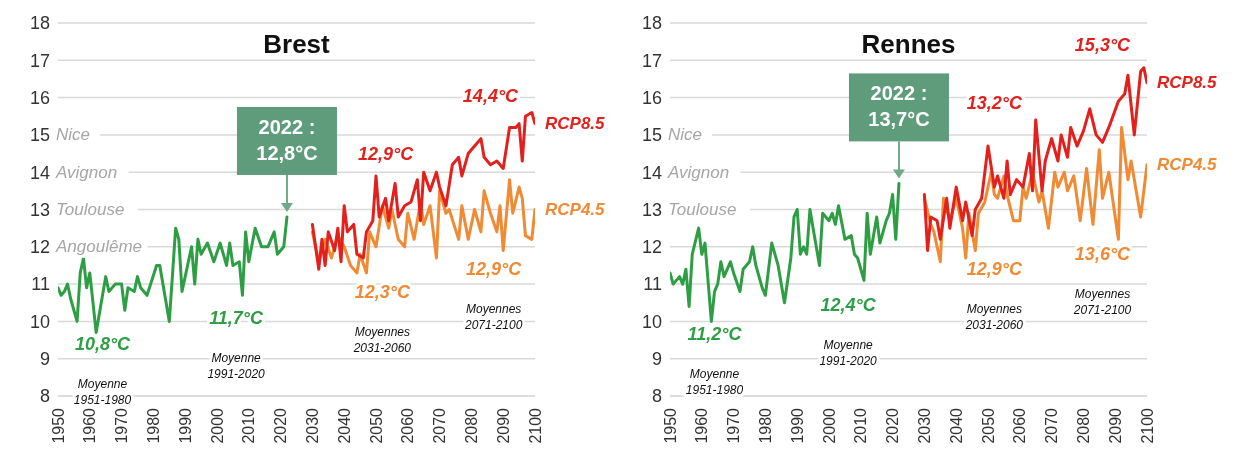  What do you see at coordinates (297, 44) in the screenshot?
I see `chart-title: Brest` at bounding box center [297, 44].